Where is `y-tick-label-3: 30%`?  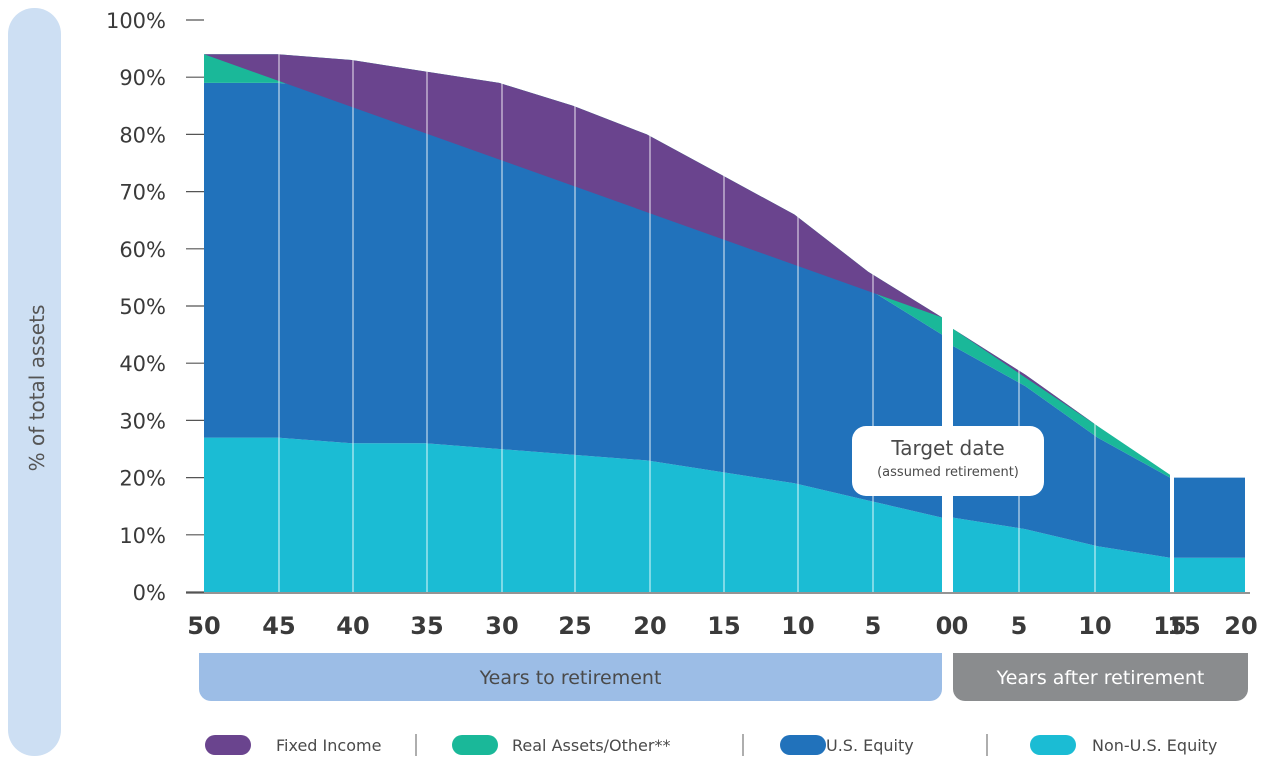
y-tick-label-3: 30% is located at coordinates (142, 421).